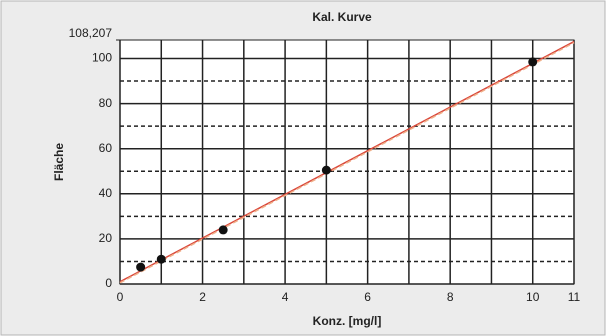  I want to click on x-tick-label: 10, so click(533, 297).